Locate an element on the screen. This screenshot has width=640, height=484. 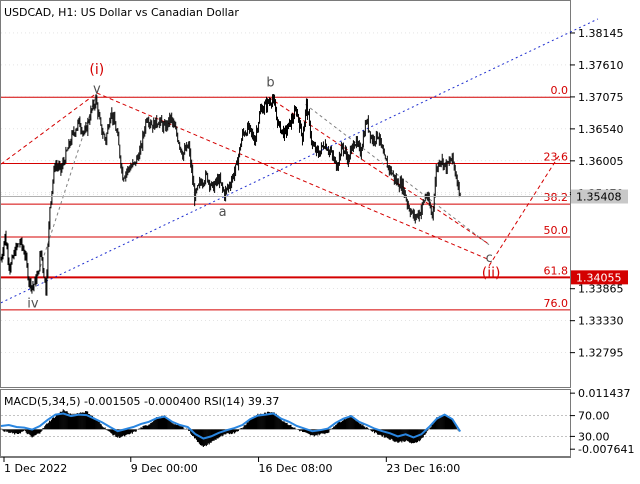
price-label: 1.34055 is located at coordinates (599, 277).